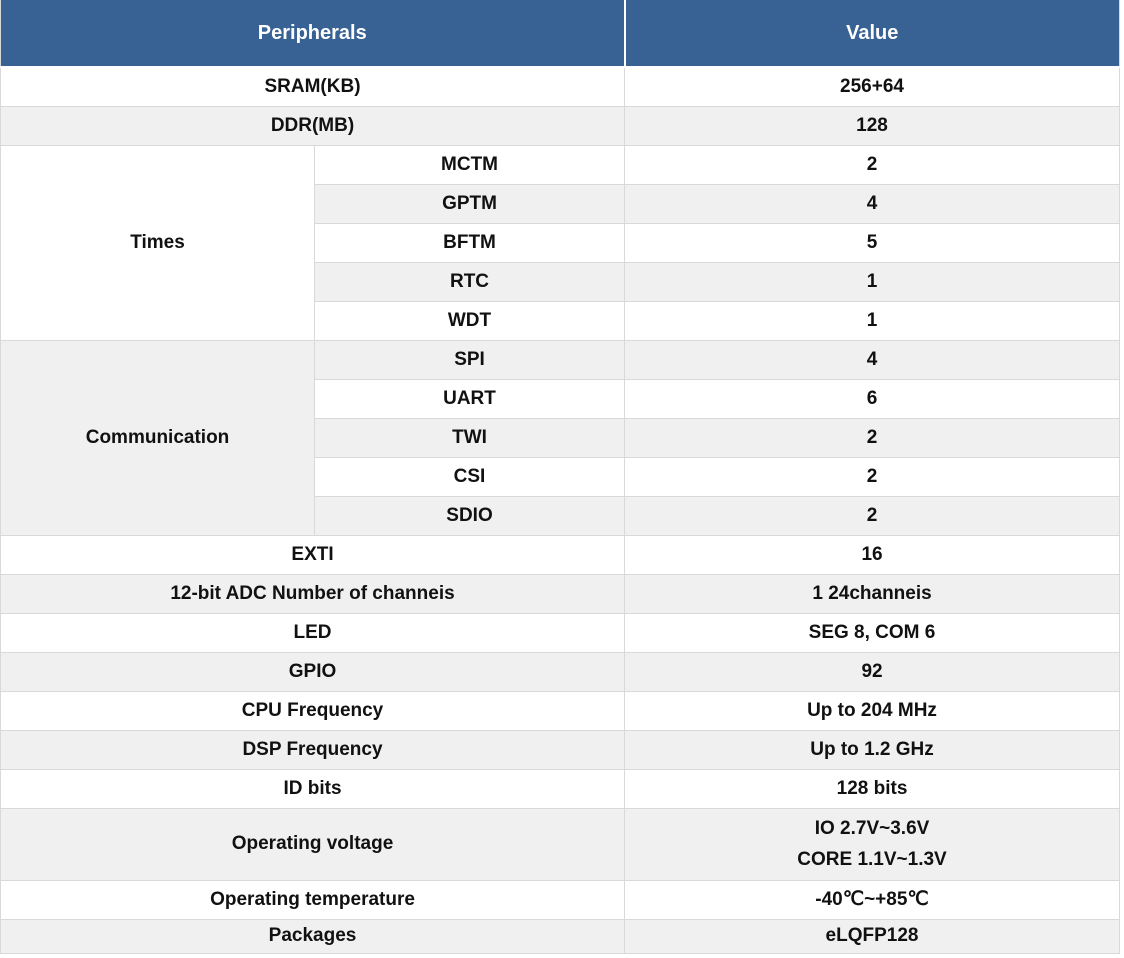 The image size is (1124, 958). I want to click on table-row: LED SEG 8, COM 6, so click(560, 632).